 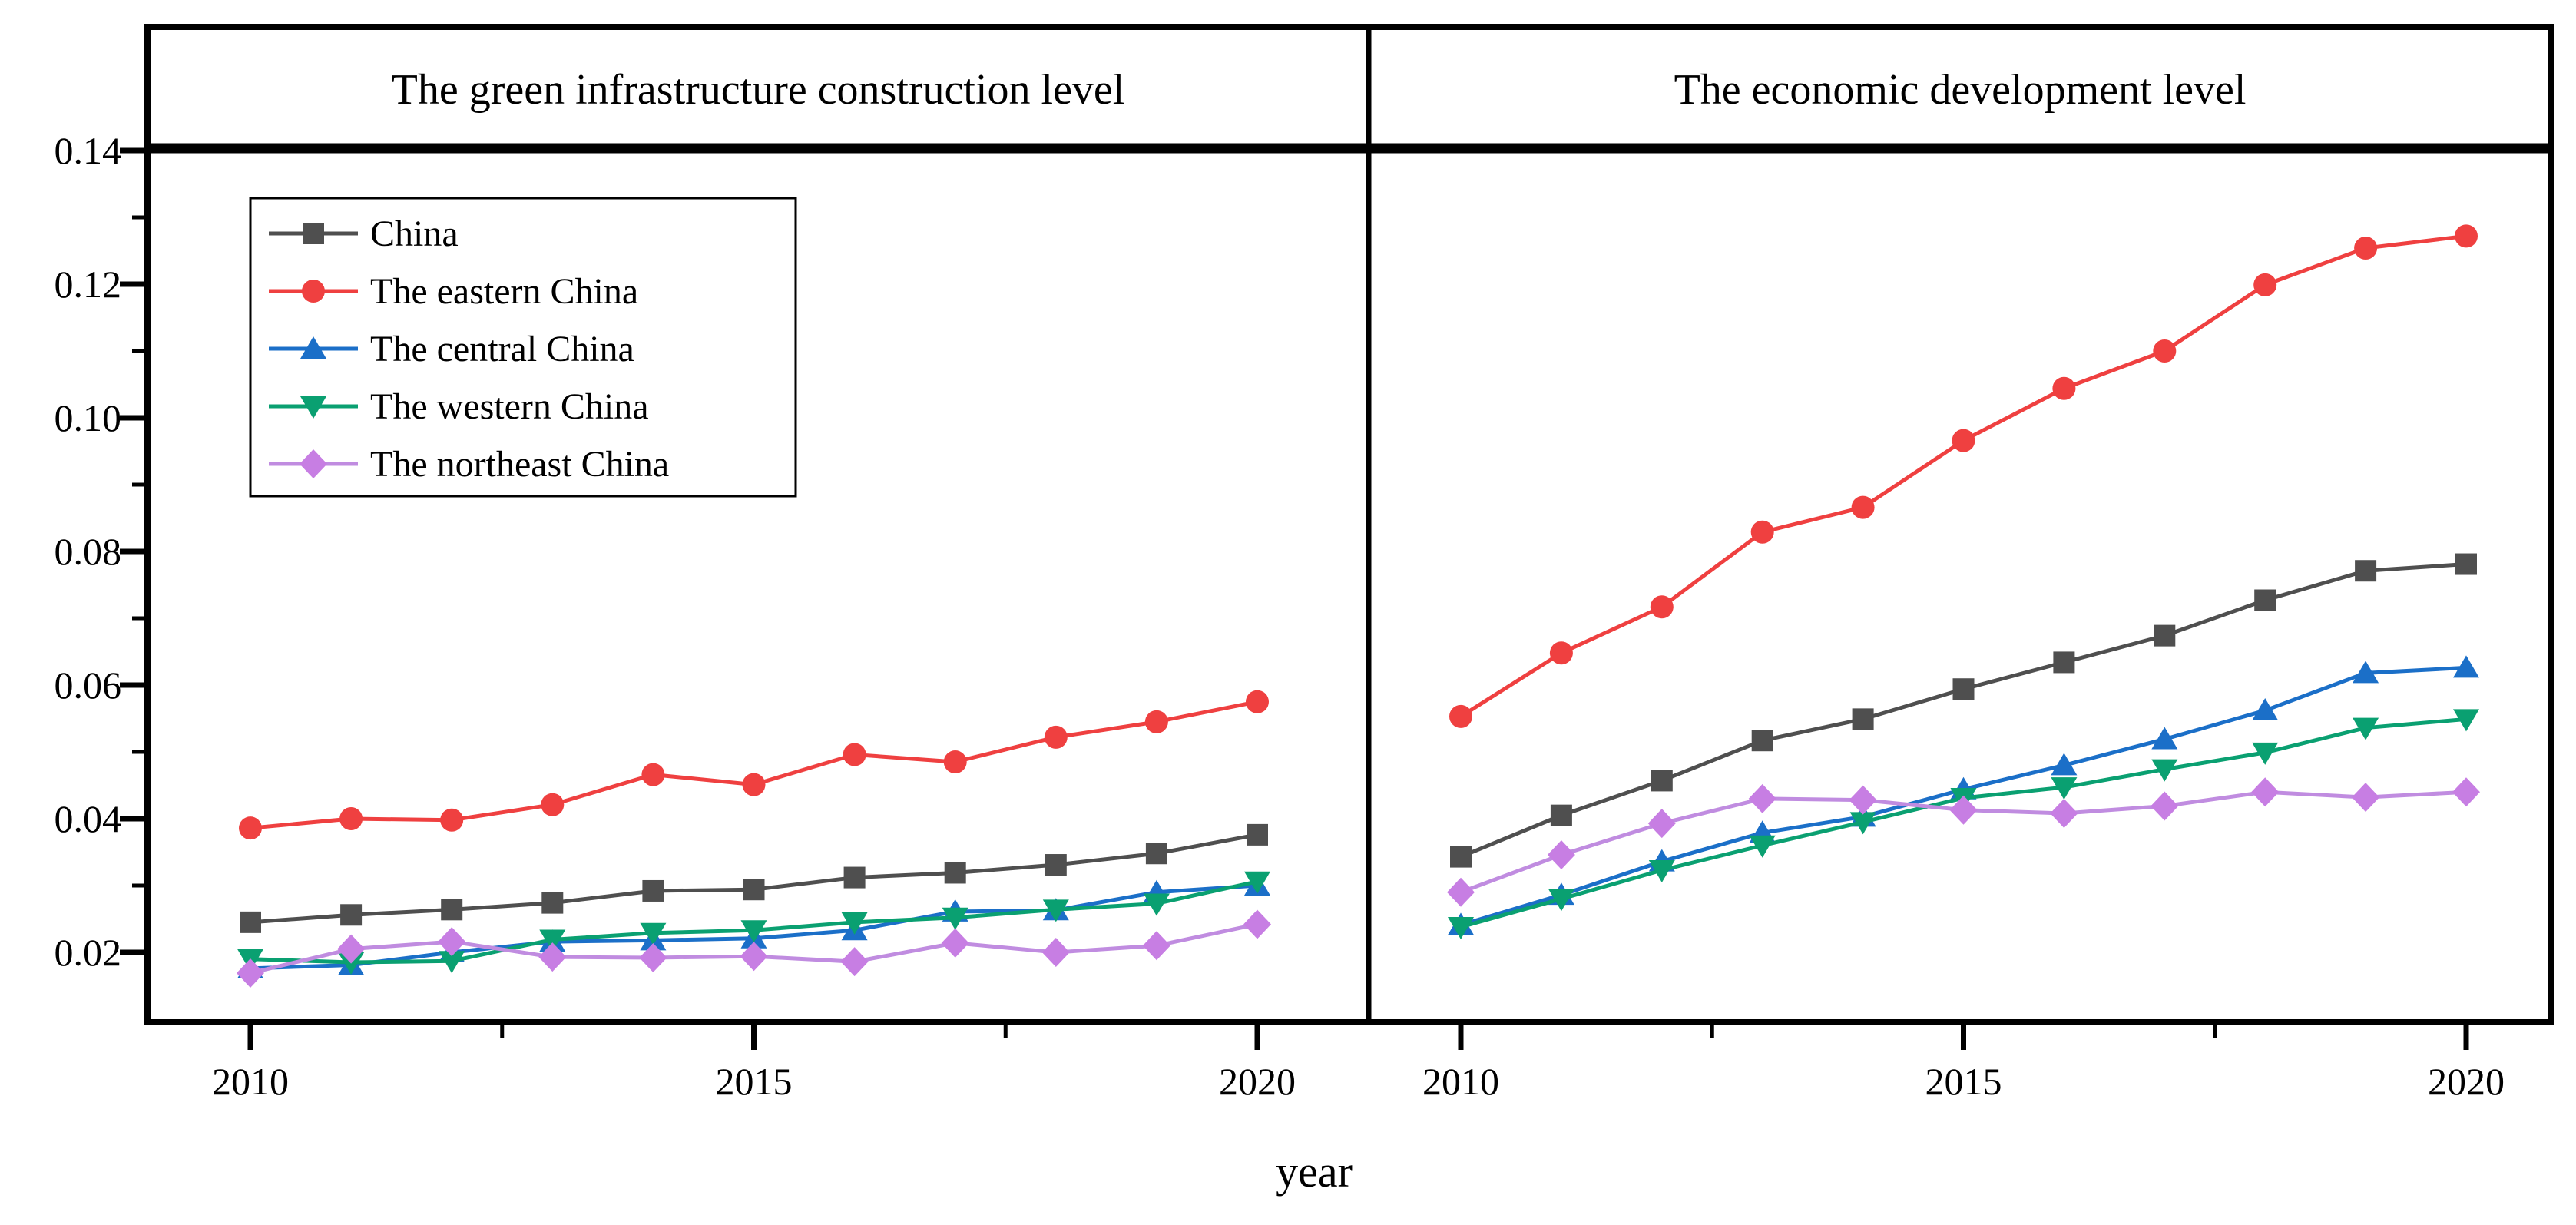 I want to click on data-point-china-2019-panel2, so click(x=2366, y=571).